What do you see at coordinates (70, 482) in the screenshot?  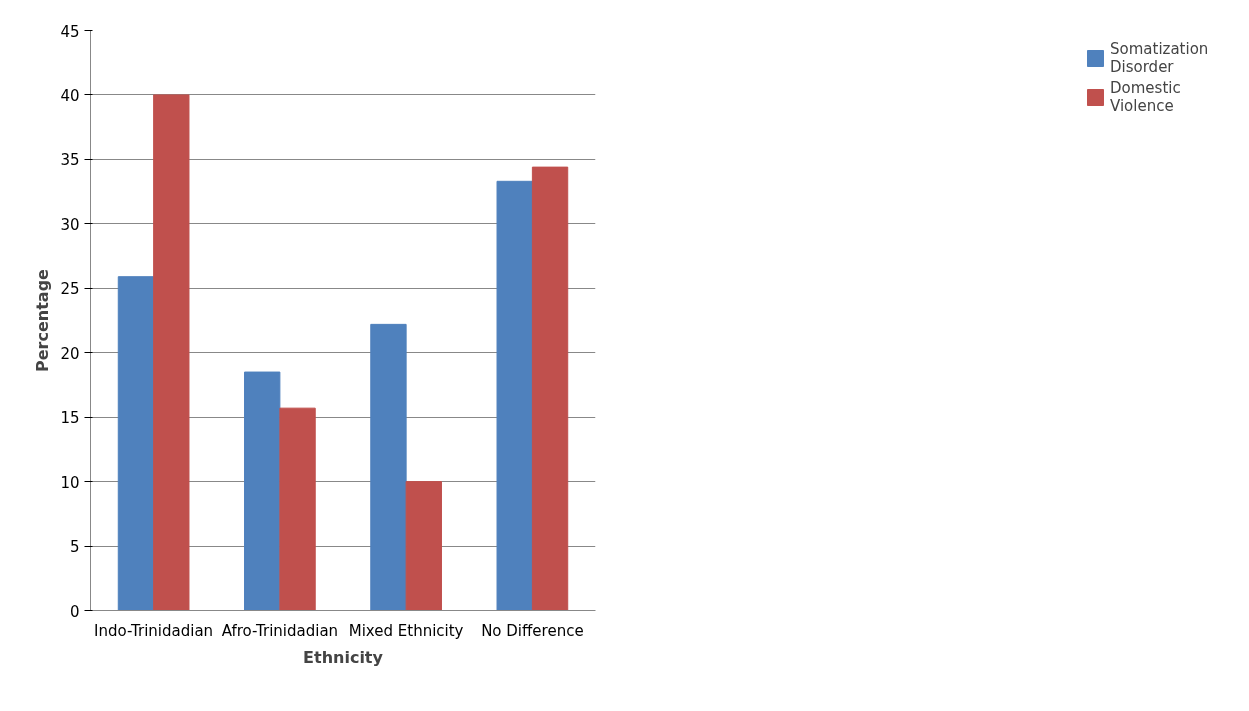 I see `y-tick-label: 10` at bounding box center [70, 482].